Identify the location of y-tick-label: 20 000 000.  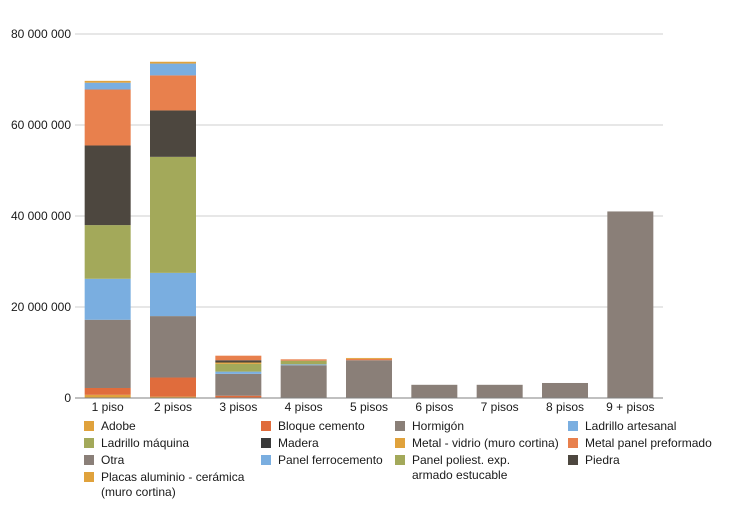
(41, 307).